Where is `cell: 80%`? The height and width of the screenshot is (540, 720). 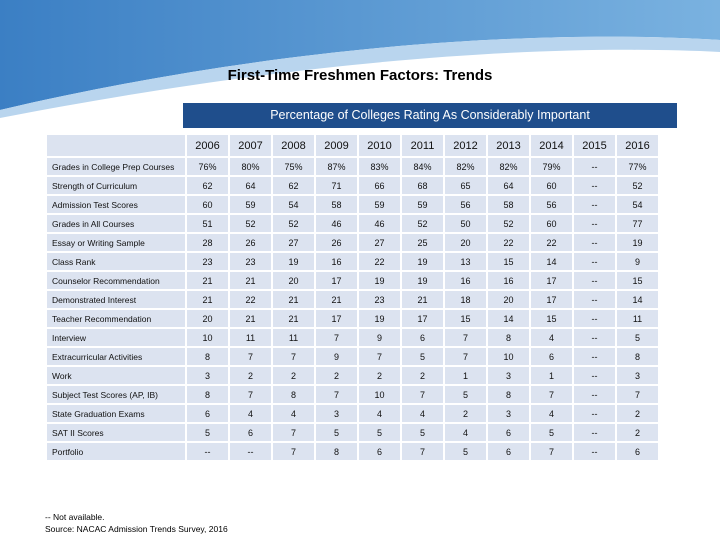
cell: 80% is located at coordinates (250, 166).